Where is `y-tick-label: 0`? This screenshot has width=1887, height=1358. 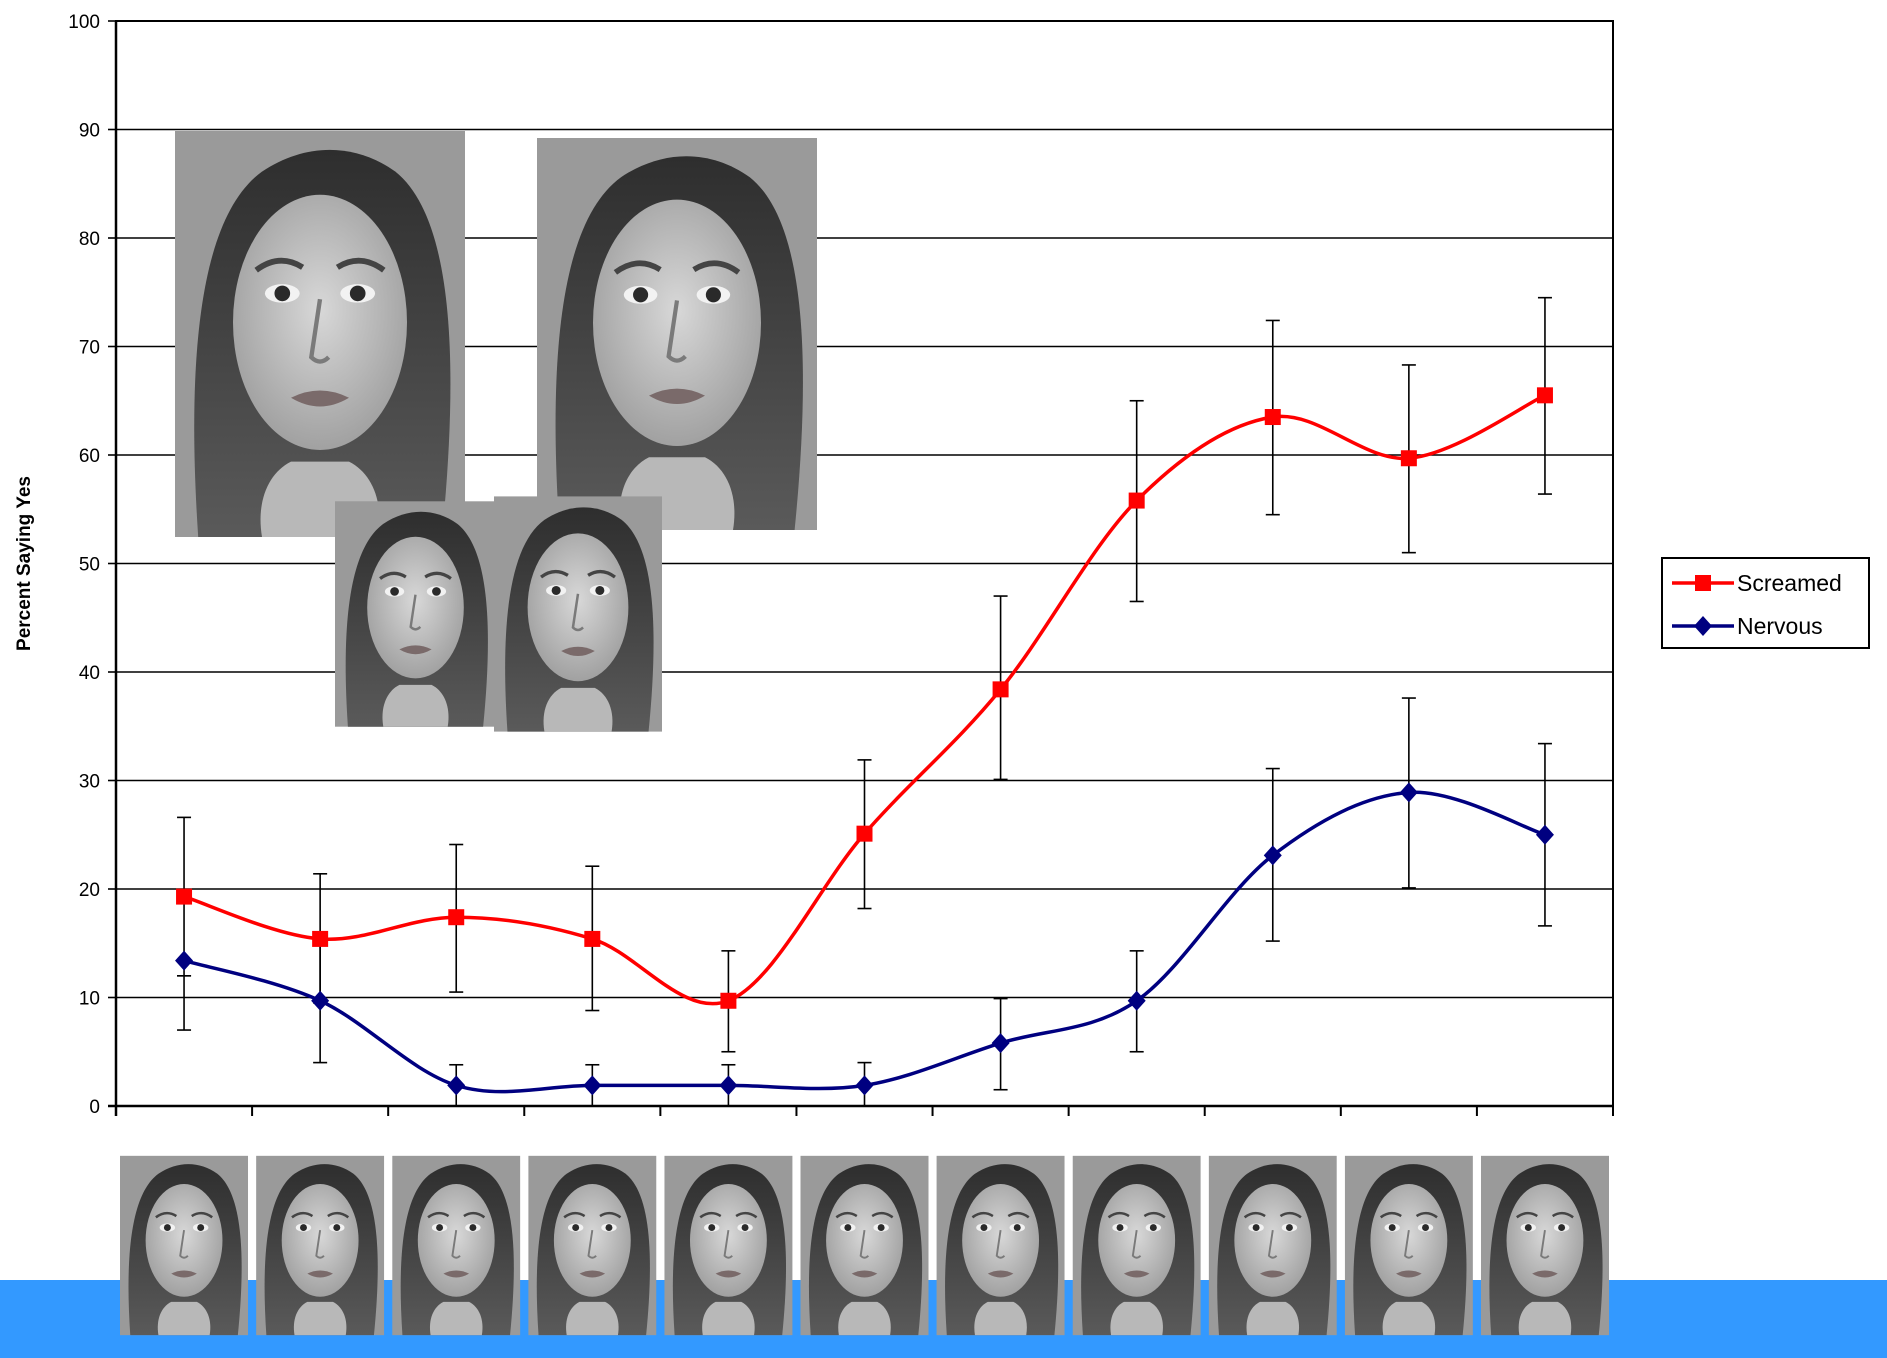
y-tick-label: 0 is located at coordinates (94, 1107).